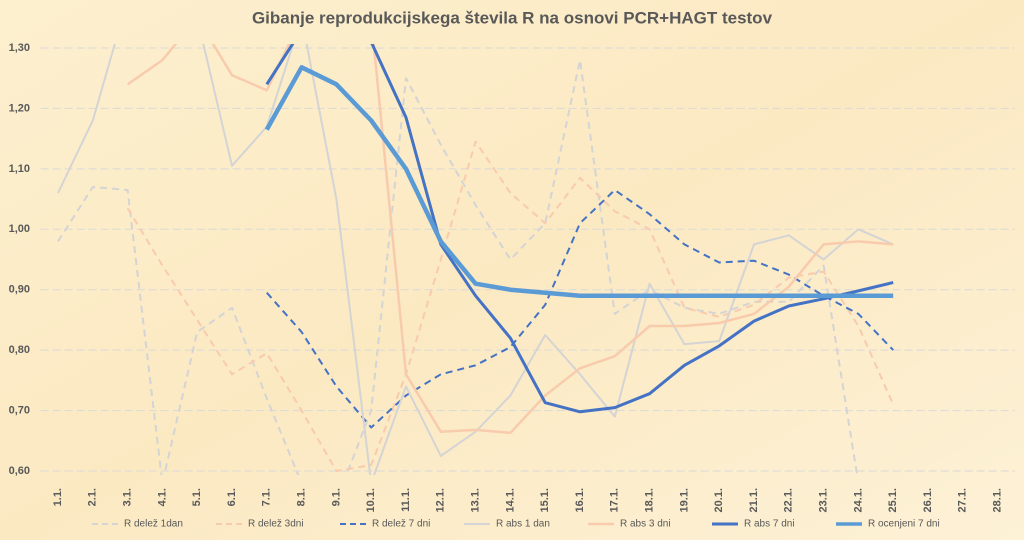 This screenshot has height=540, width=1024. I want to click on y-tick-label: 1,30, so click(19, 48).